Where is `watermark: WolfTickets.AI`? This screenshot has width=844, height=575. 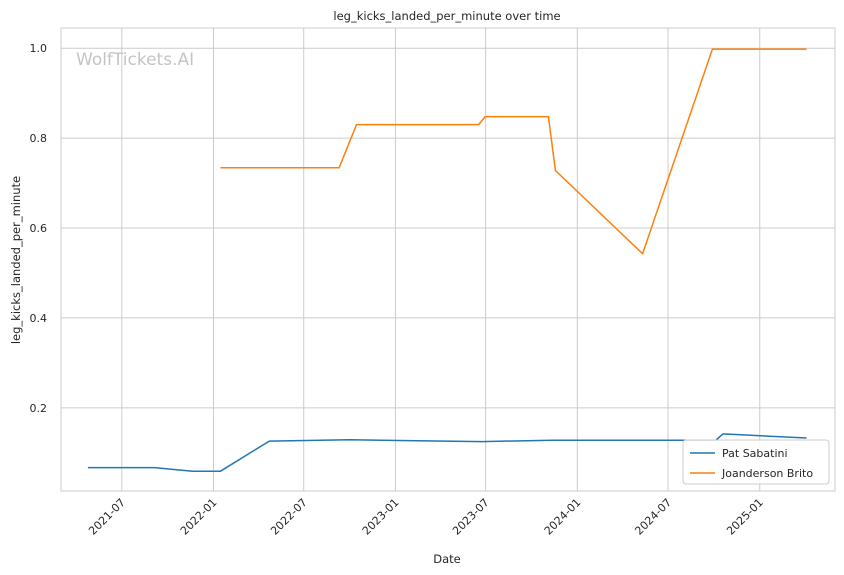 watermark: WolfTickets.AI is located at coordinates (135, 60).